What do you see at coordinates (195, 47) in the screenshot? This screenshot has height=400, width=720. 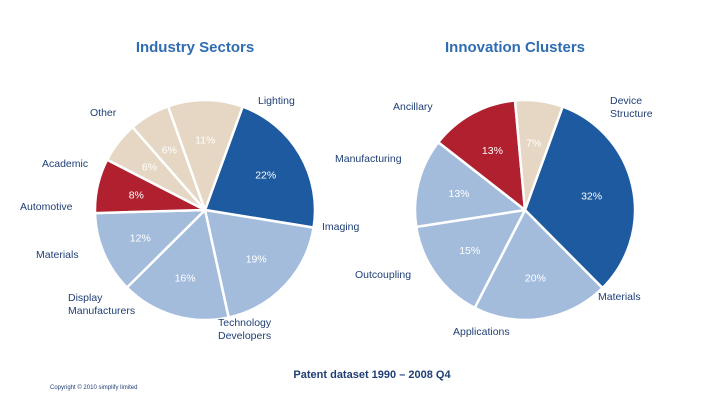 I see `chart-title: Industry Sectors` at bounding box center [195, 47].